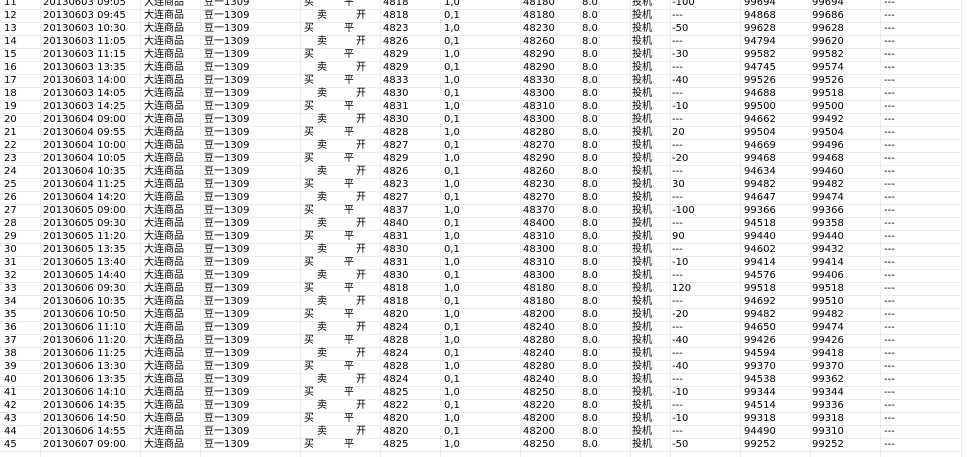 The height and width of the screenshot is (457, 968). I want to click on row-index: 18, so click(10, 93).